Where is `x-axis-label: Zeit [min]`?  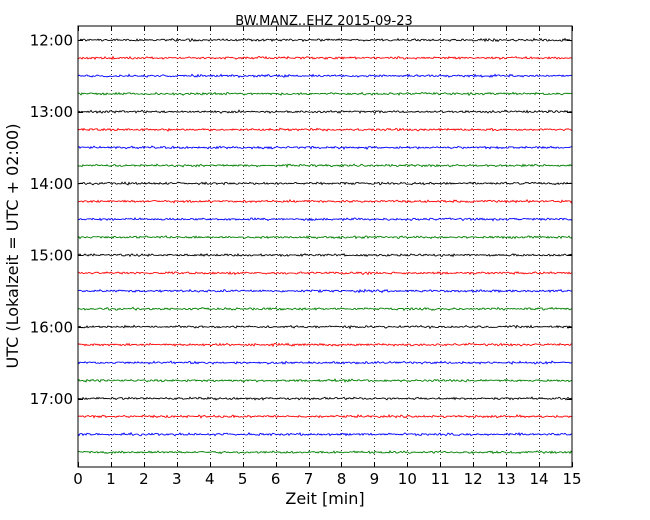 x-axis-label: Zeit [min] is located at coordinates (324, 498).